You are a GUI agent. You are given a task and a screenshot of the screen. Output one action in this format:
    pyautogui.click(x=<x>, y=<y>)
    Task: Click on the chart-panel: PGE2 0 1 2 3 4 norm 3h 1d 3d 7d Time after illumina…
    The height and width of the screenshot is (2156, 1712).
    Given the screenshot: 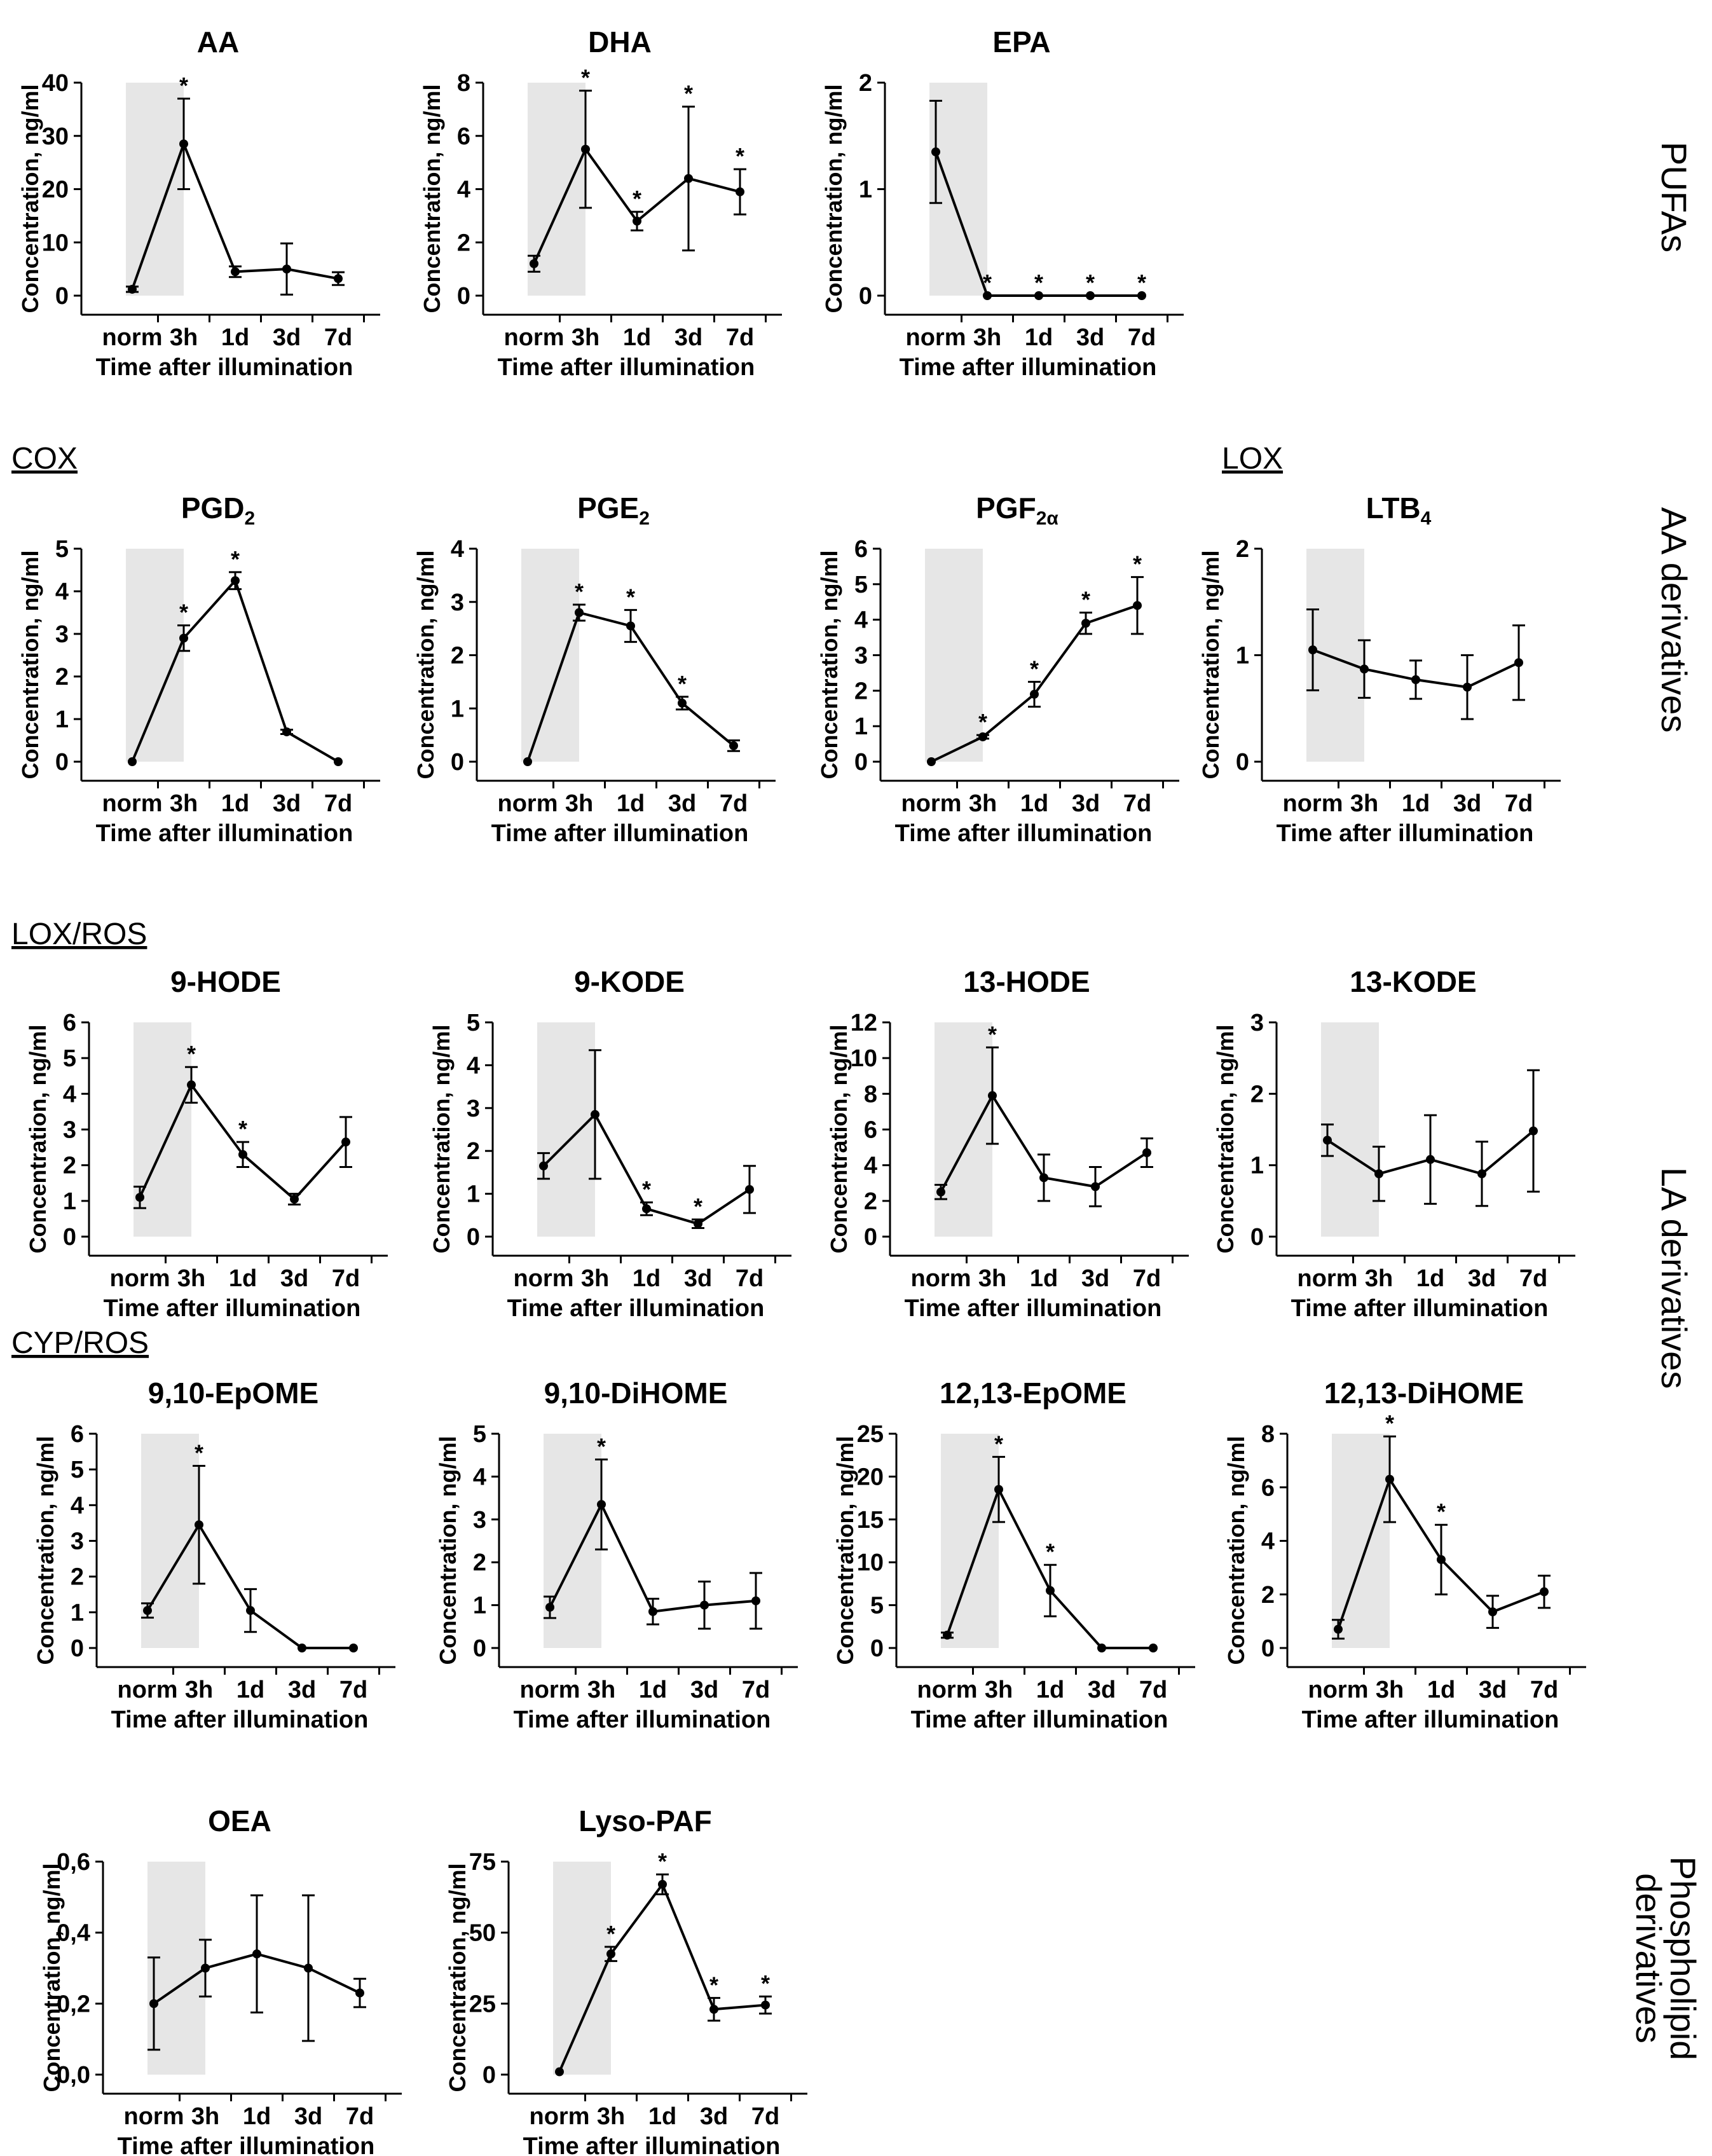 What is the action you would take?
    pyautogui.click(x=594, y=669)
    